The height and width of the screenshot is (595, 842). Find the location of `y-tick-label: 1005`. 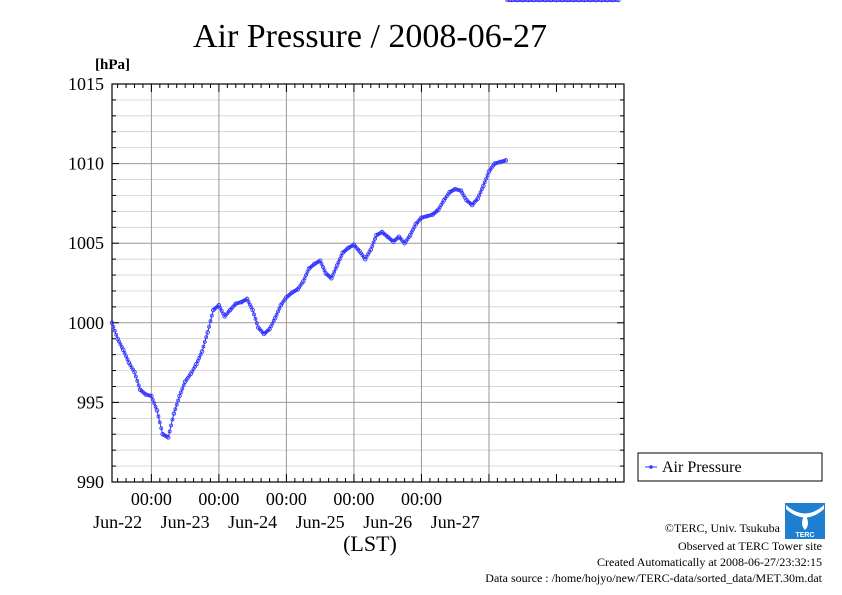

y-tick-label: 1005 is located at coordinates (86, 243).